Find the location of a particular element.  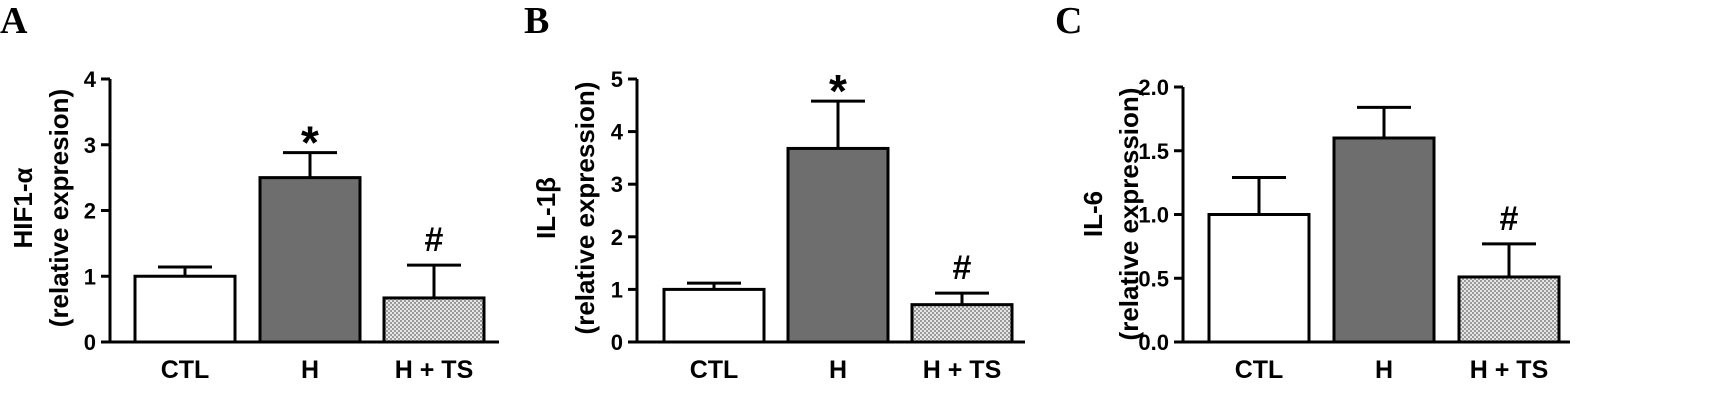

y-tick-label: 1.5 is located at coordinates (1153, 151).